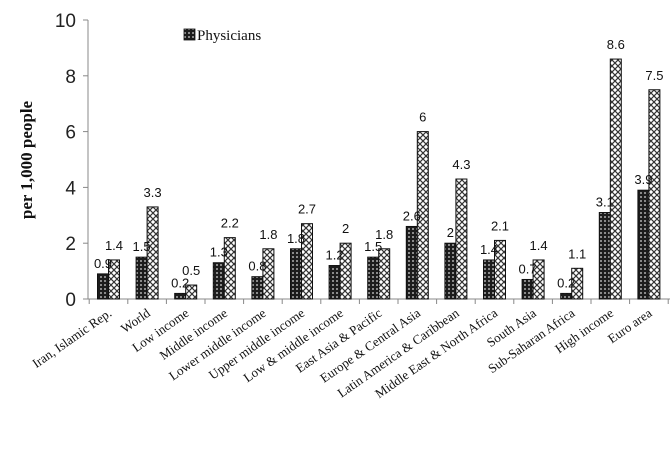 This screenshot has height=455, width=670. I want to click on legend-label: Physicians, so click(229, 36).